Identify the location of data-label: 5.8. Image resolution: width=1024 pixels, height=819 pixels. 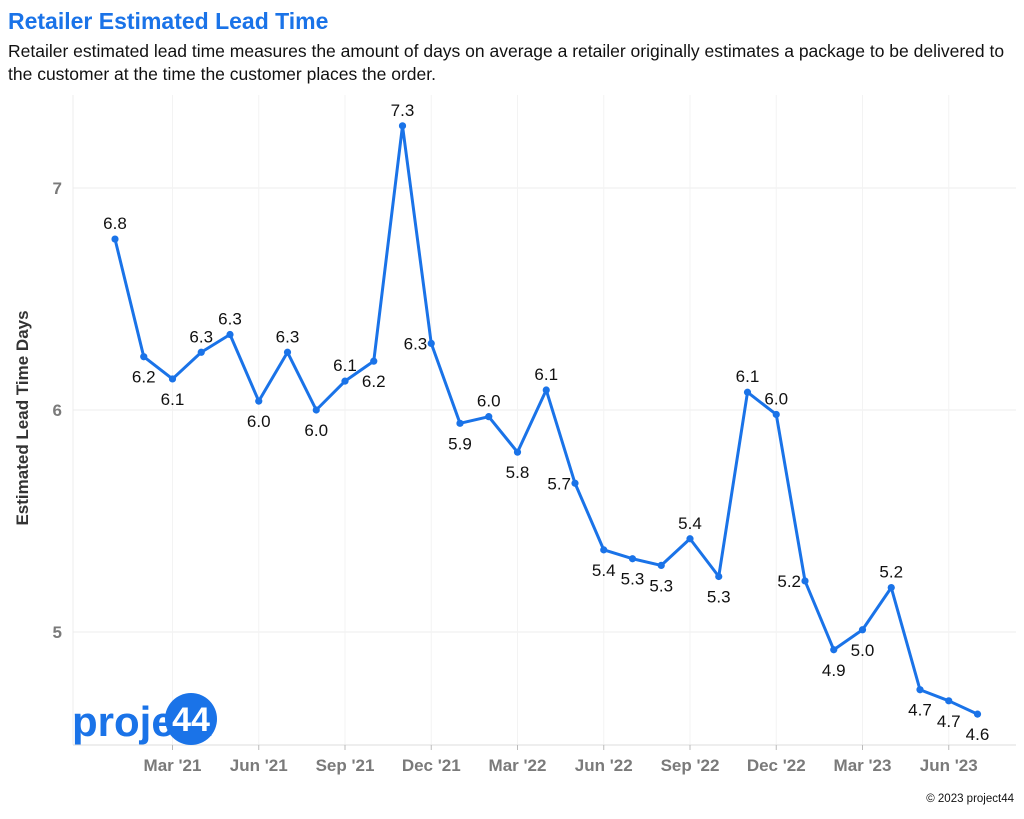
(518, 472).